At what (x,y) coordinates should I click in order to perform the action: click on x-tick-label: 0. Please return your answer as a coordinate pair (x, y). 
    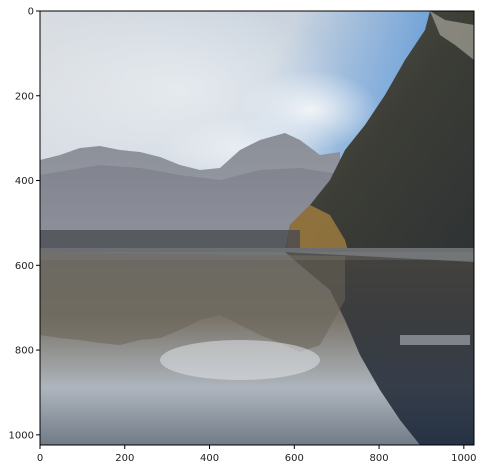
    Looking at the image, I should click on (40, 458).